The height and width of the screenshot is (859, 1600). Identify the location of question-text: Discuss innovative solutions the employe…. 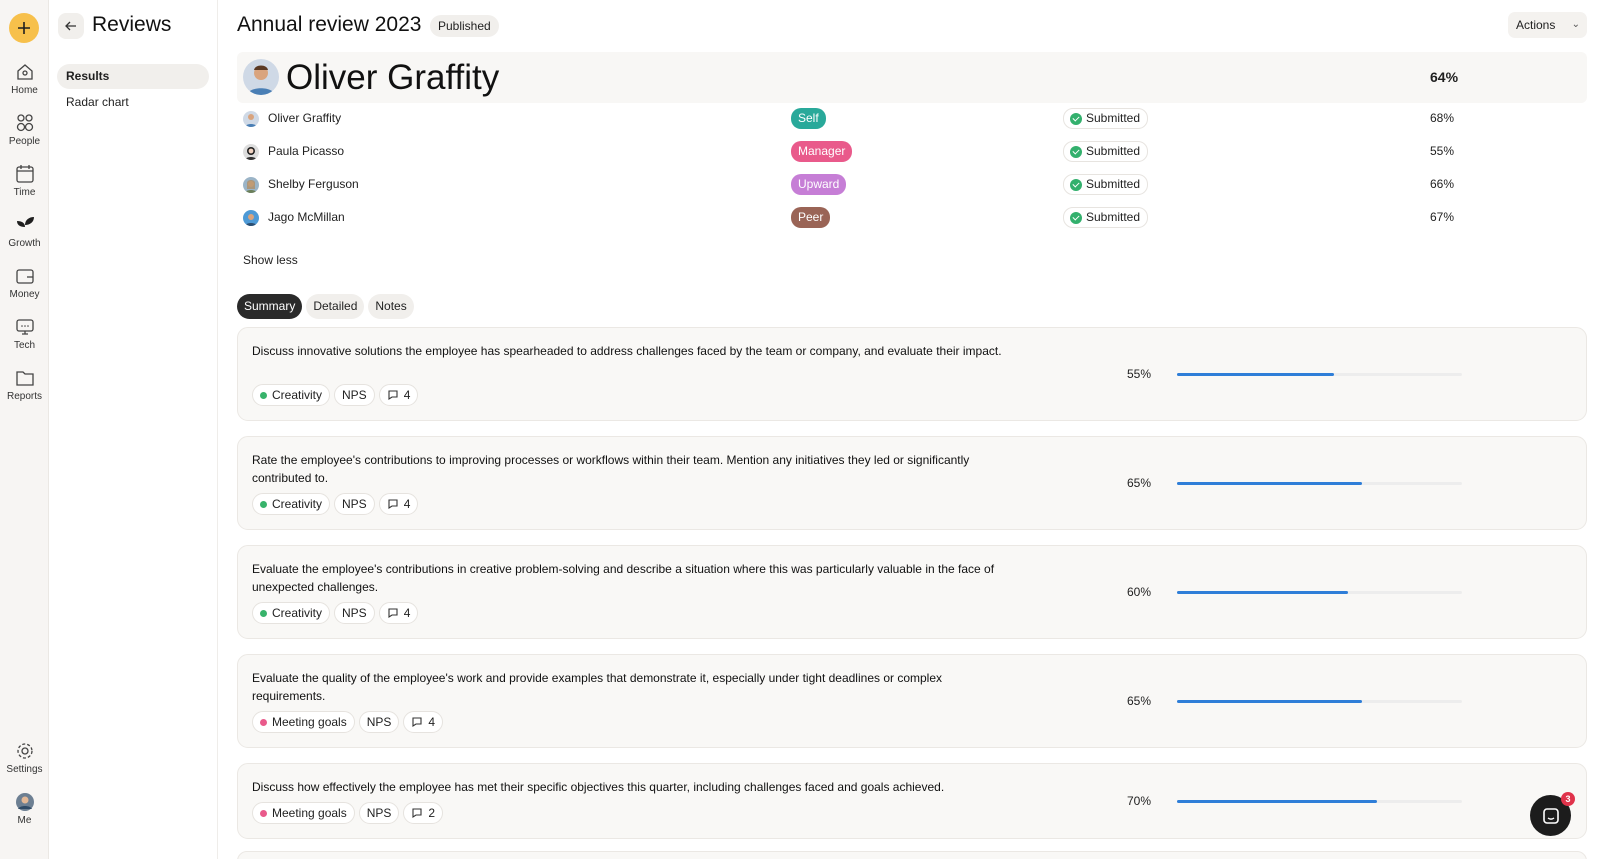
(627, 351).